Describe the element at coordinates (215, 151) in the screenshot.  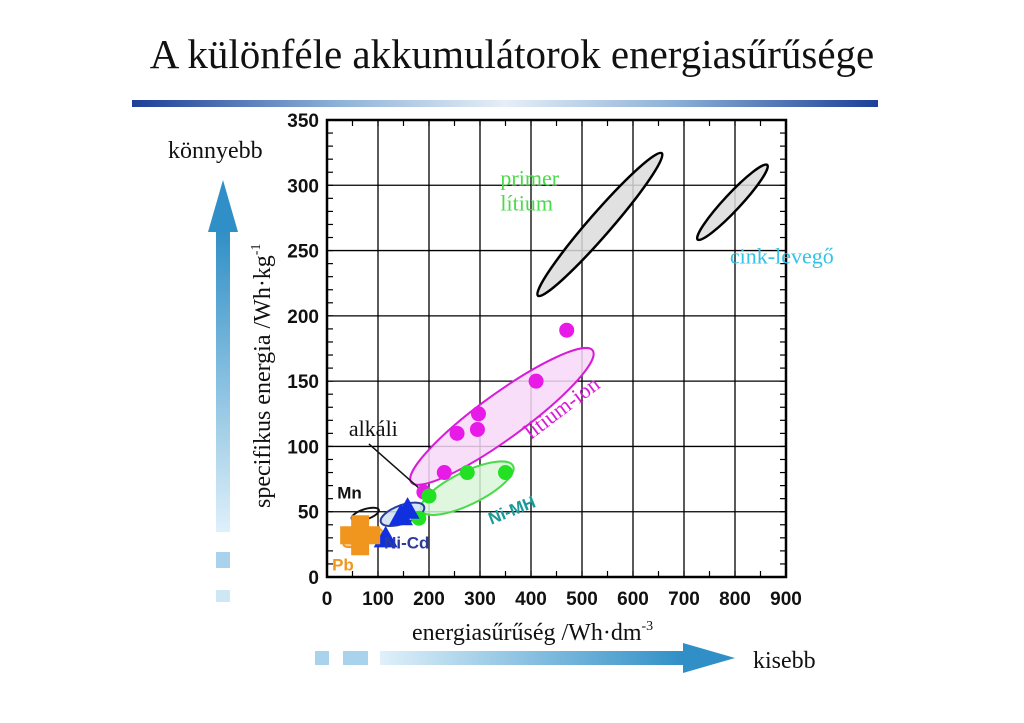
I see `lighter-label: könnyebb` at that location.